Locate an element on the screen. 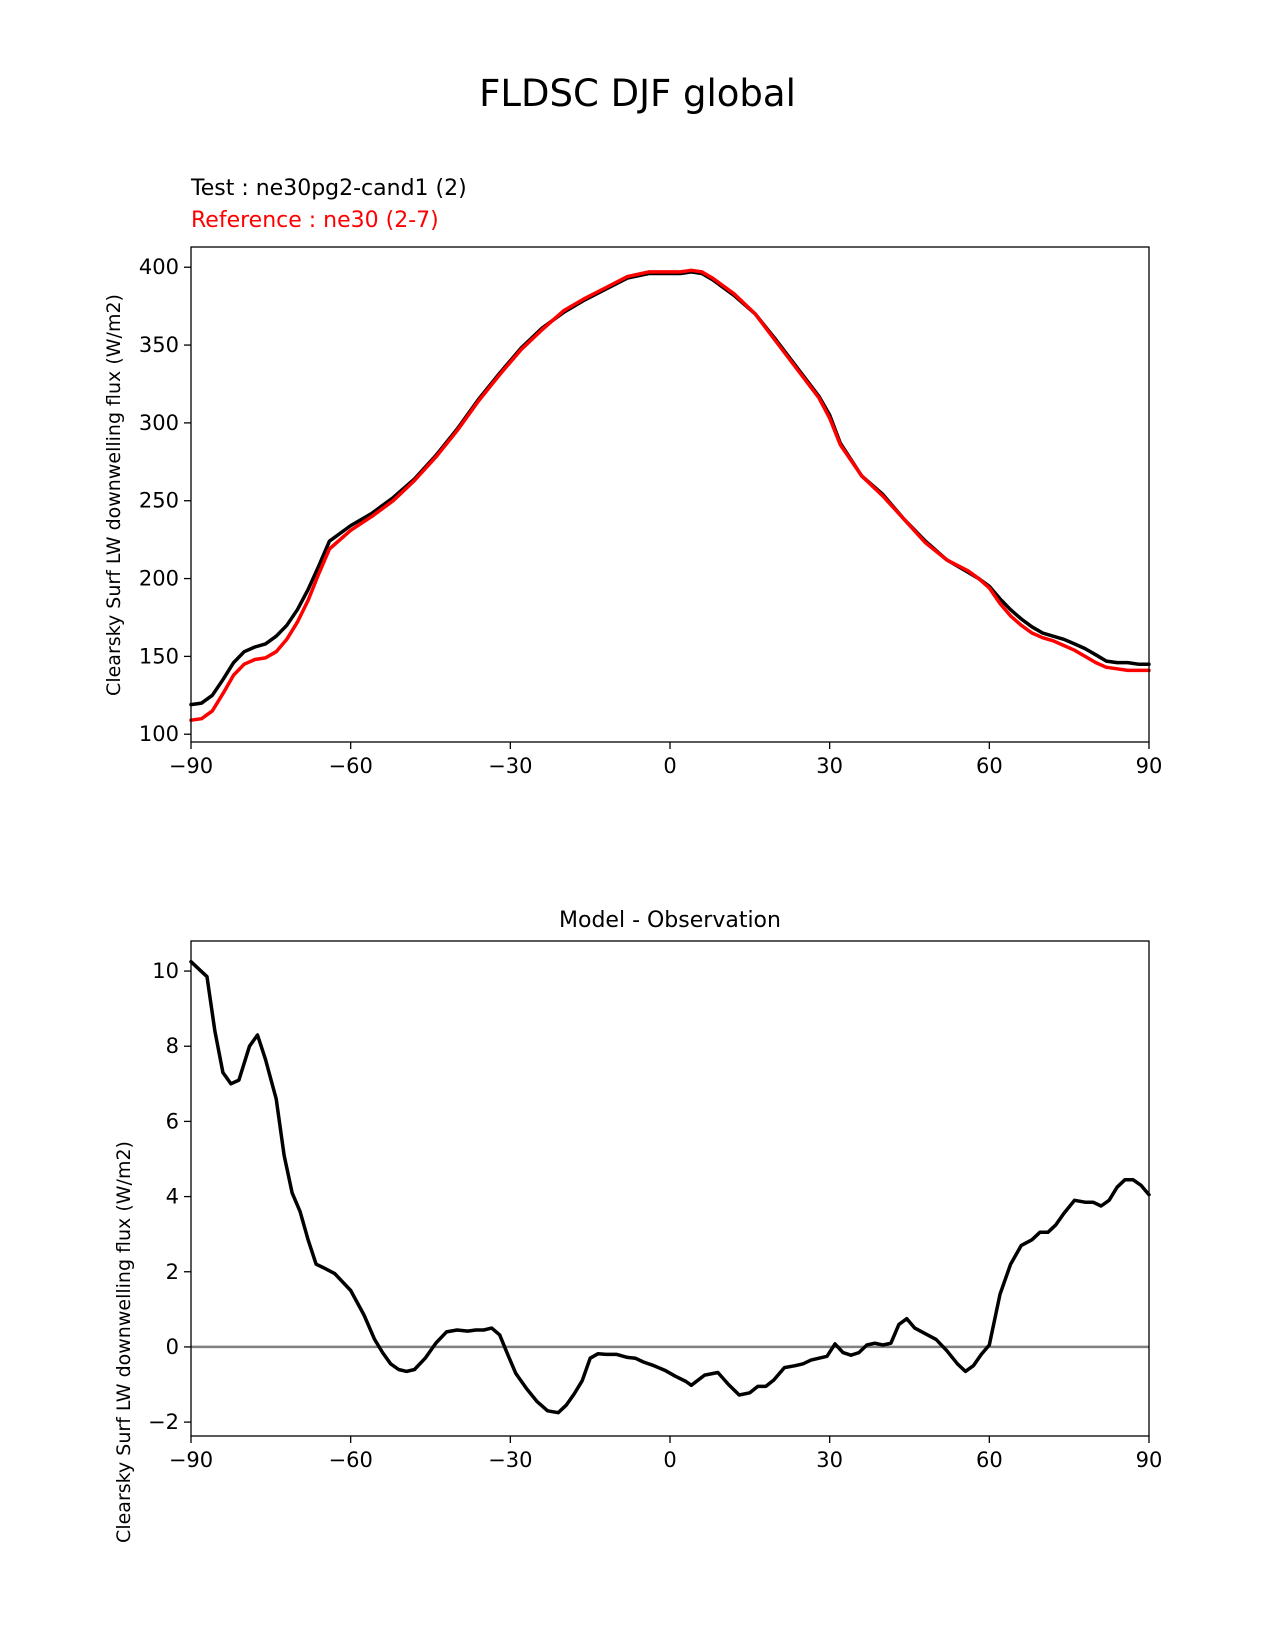  figure-title: FLDSC DJF global is located at coordinates (637, 93).